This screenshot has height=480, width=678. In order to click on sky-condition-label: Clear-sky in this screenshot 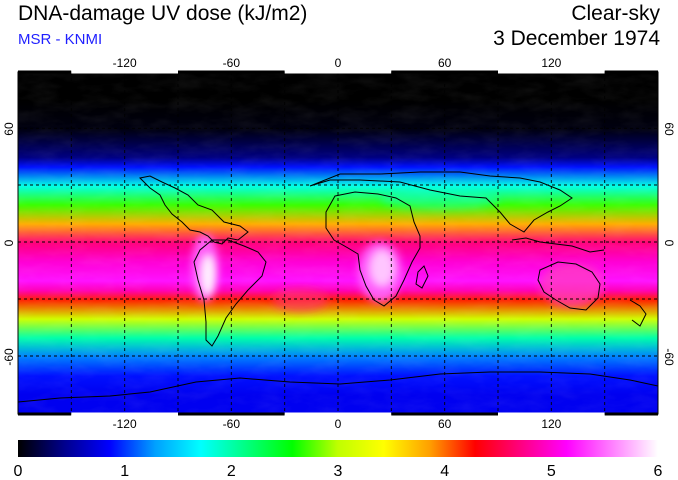, I will do `click(615, 13)`.